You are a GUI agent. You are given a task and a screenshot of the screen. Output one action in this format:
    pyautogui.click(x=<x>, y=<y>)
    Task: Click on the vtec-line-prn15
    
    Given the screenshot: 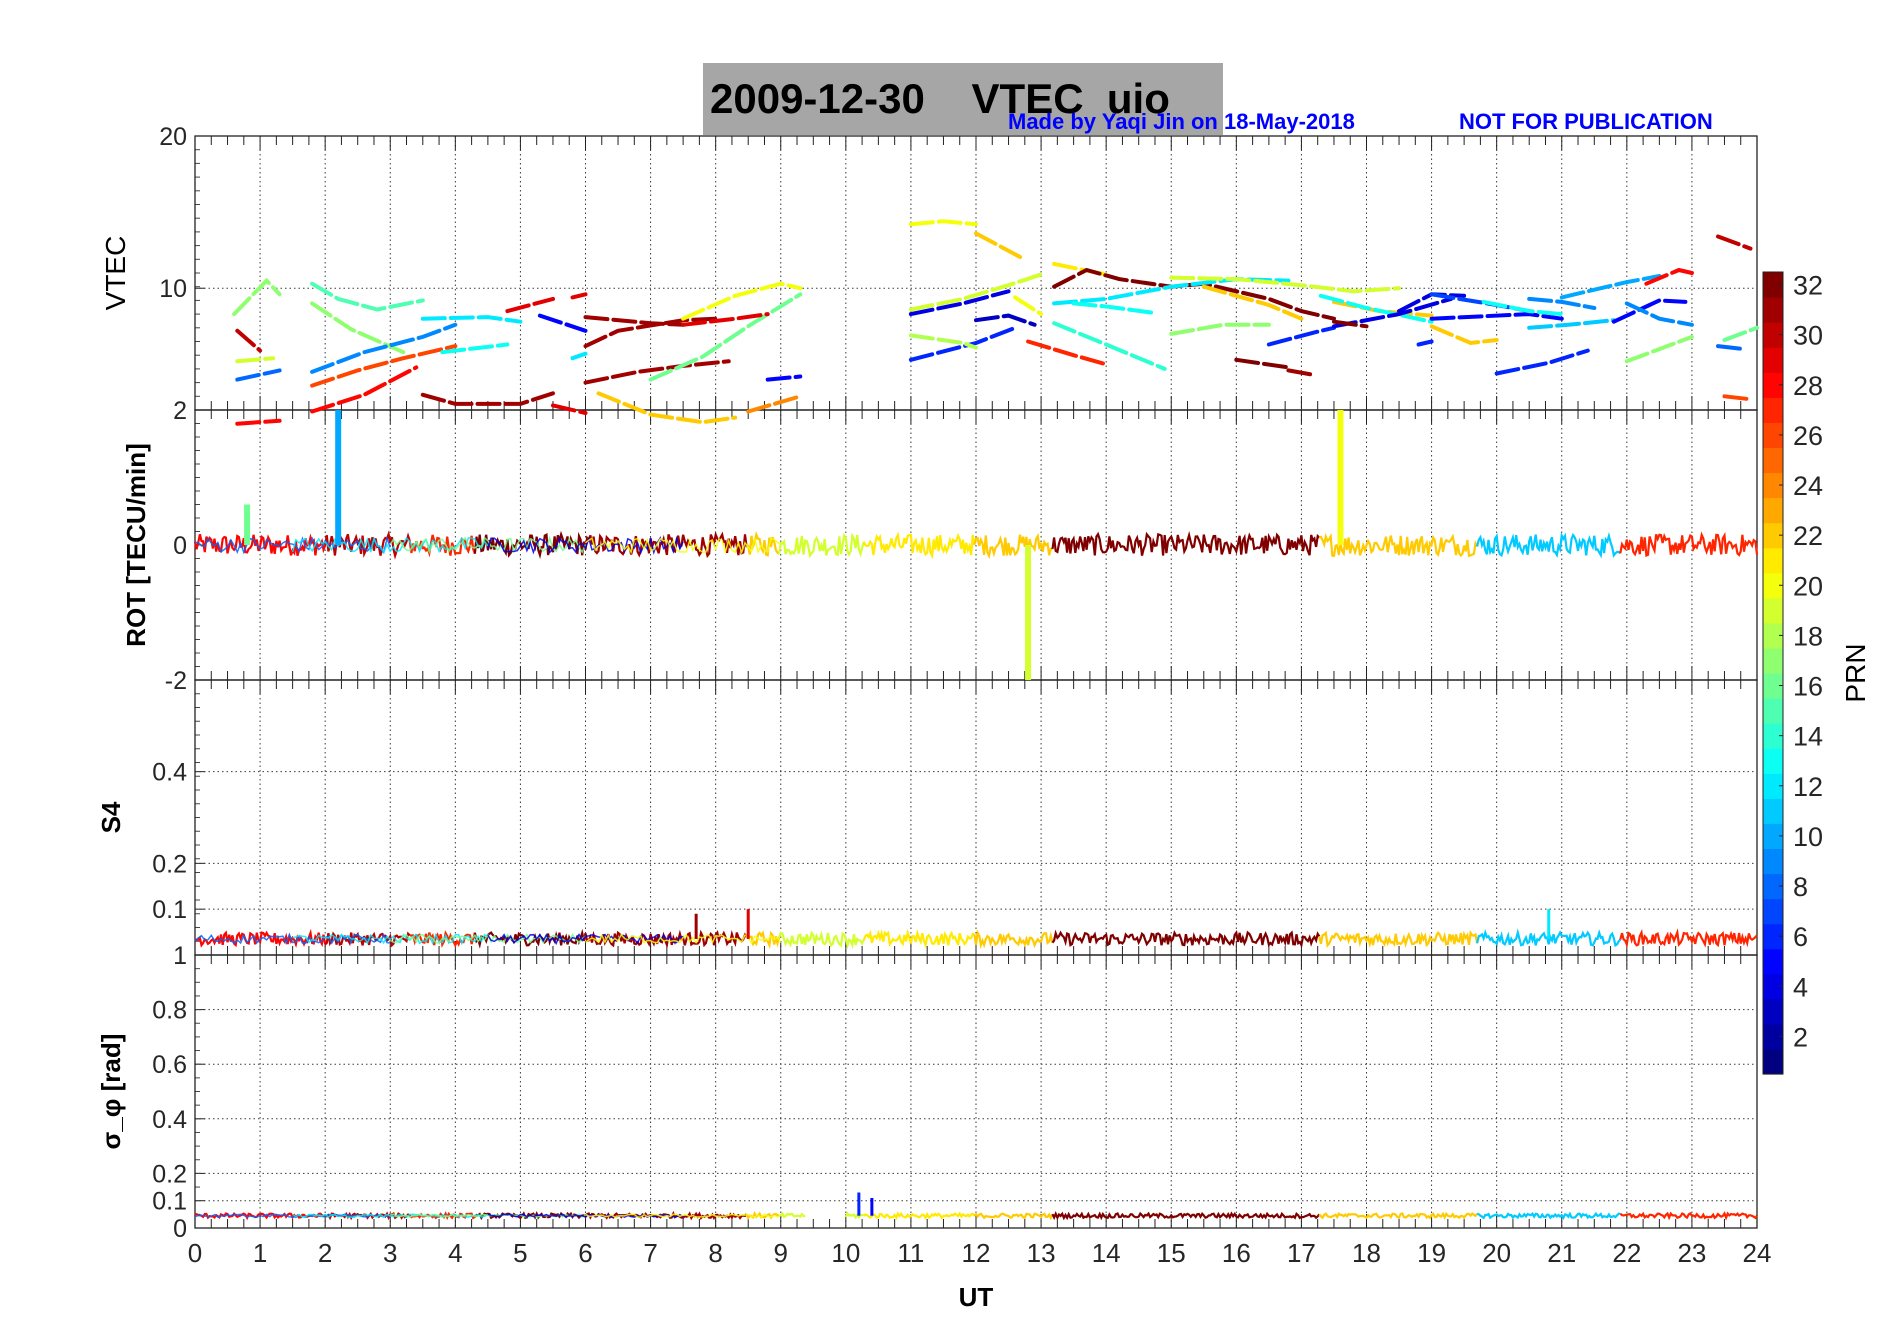 What is the action you would take?
    pyautogui.click(x=367, y=296)
    